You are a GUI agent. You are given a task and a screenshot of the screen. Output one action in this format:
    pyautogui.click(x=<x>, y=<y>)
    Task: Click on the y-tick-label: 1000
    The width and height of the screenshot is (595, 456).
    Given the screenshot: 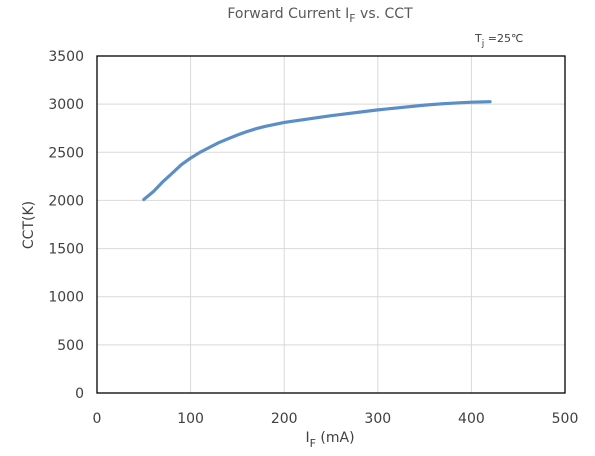 What is the action you would take?
    pyautogui.click(x=66, y=298)
    